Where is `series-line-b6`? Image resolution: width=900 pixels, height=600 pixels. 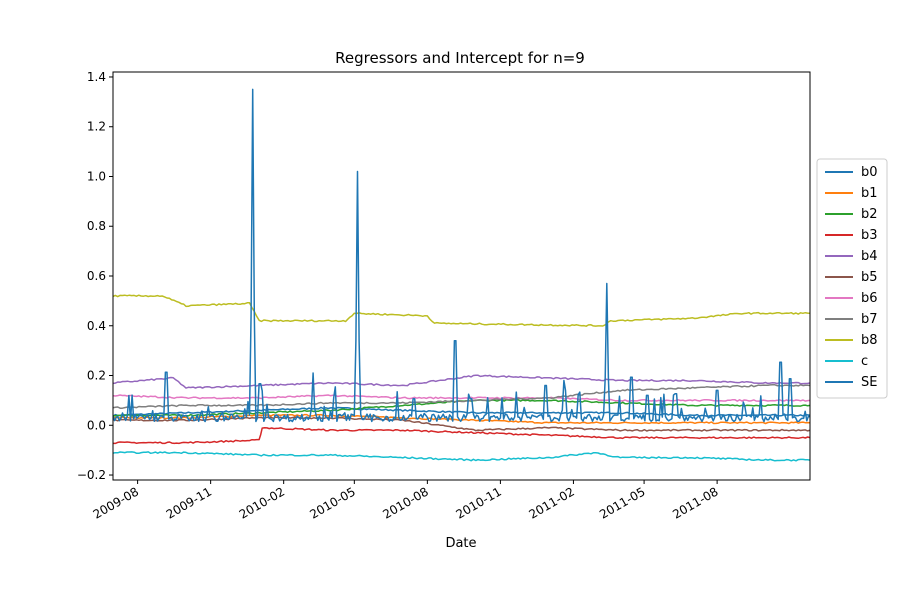 series-line-b6 is located at coordinates (461, 398).